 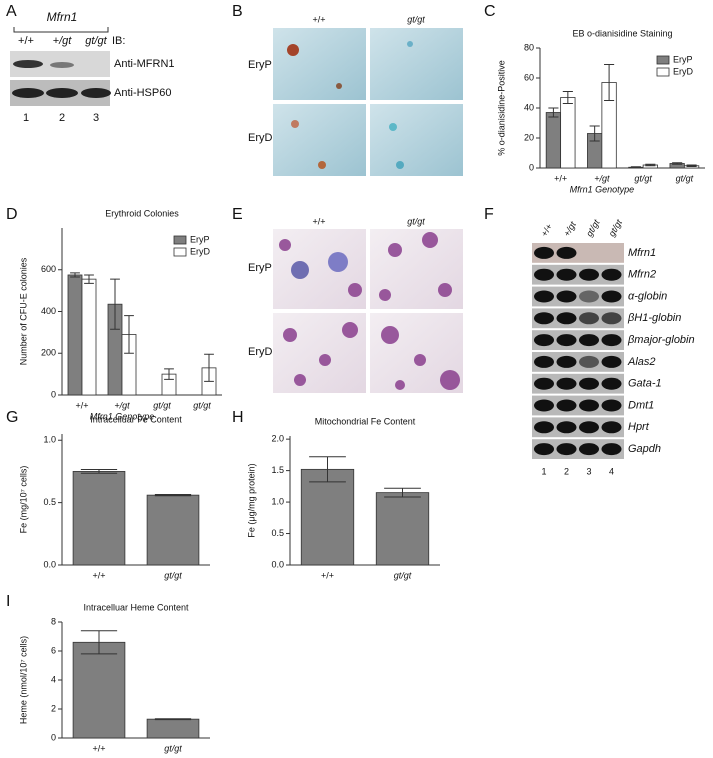 What do you see at coordinates (570, 229) in the screenshot?
I see `genotype: +/gt` at bounding box center [570, 229].